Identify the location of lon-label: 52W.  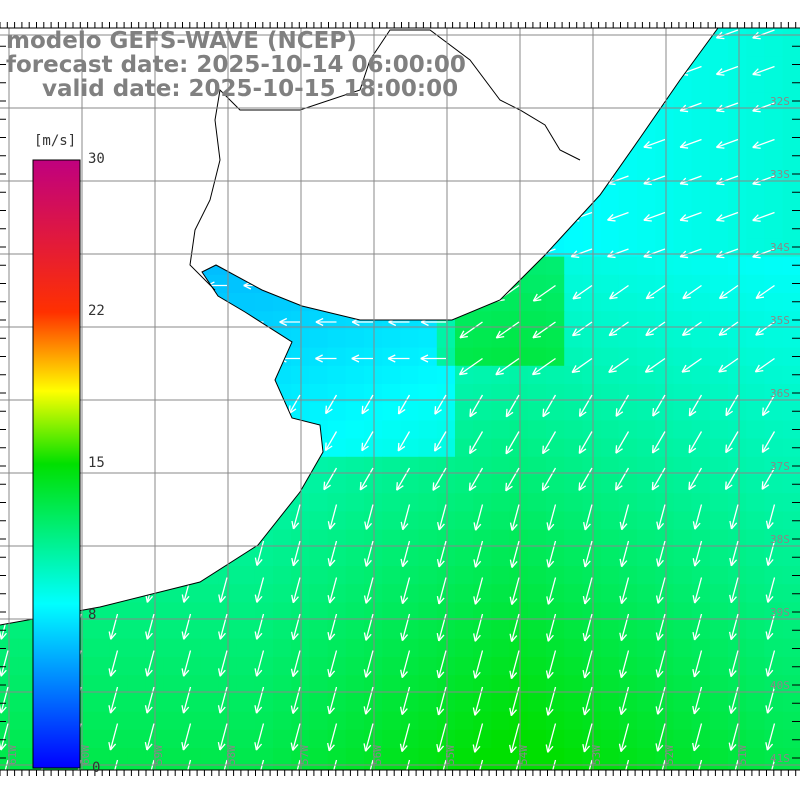
(669, 755).